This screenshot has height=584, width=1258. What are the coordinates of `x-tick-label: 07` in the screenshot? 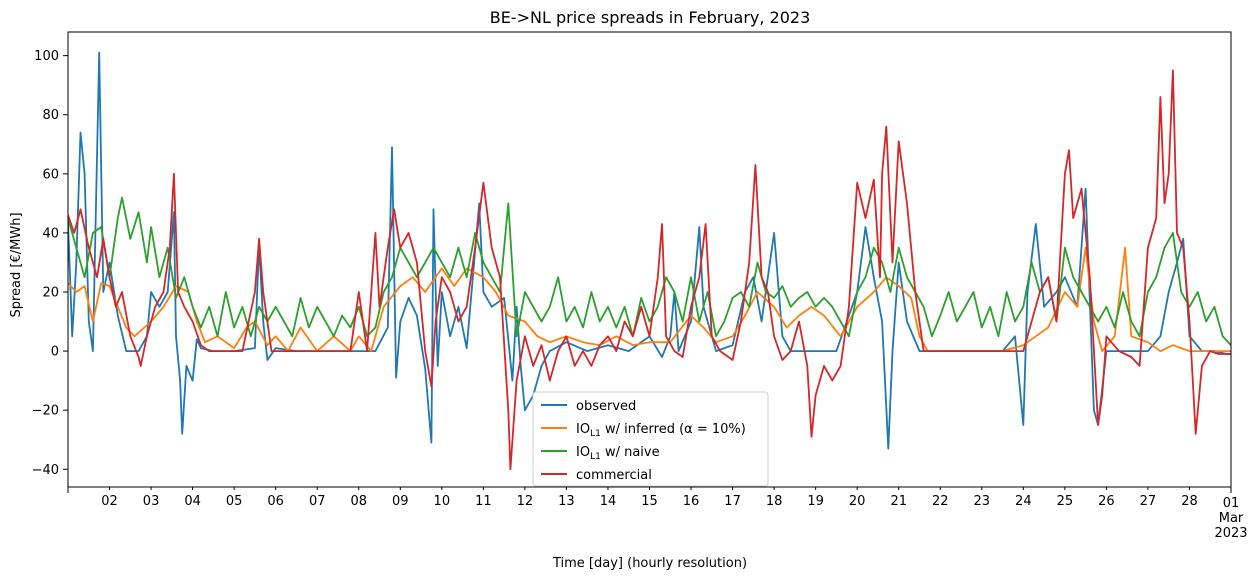 It's located at (317, 501).